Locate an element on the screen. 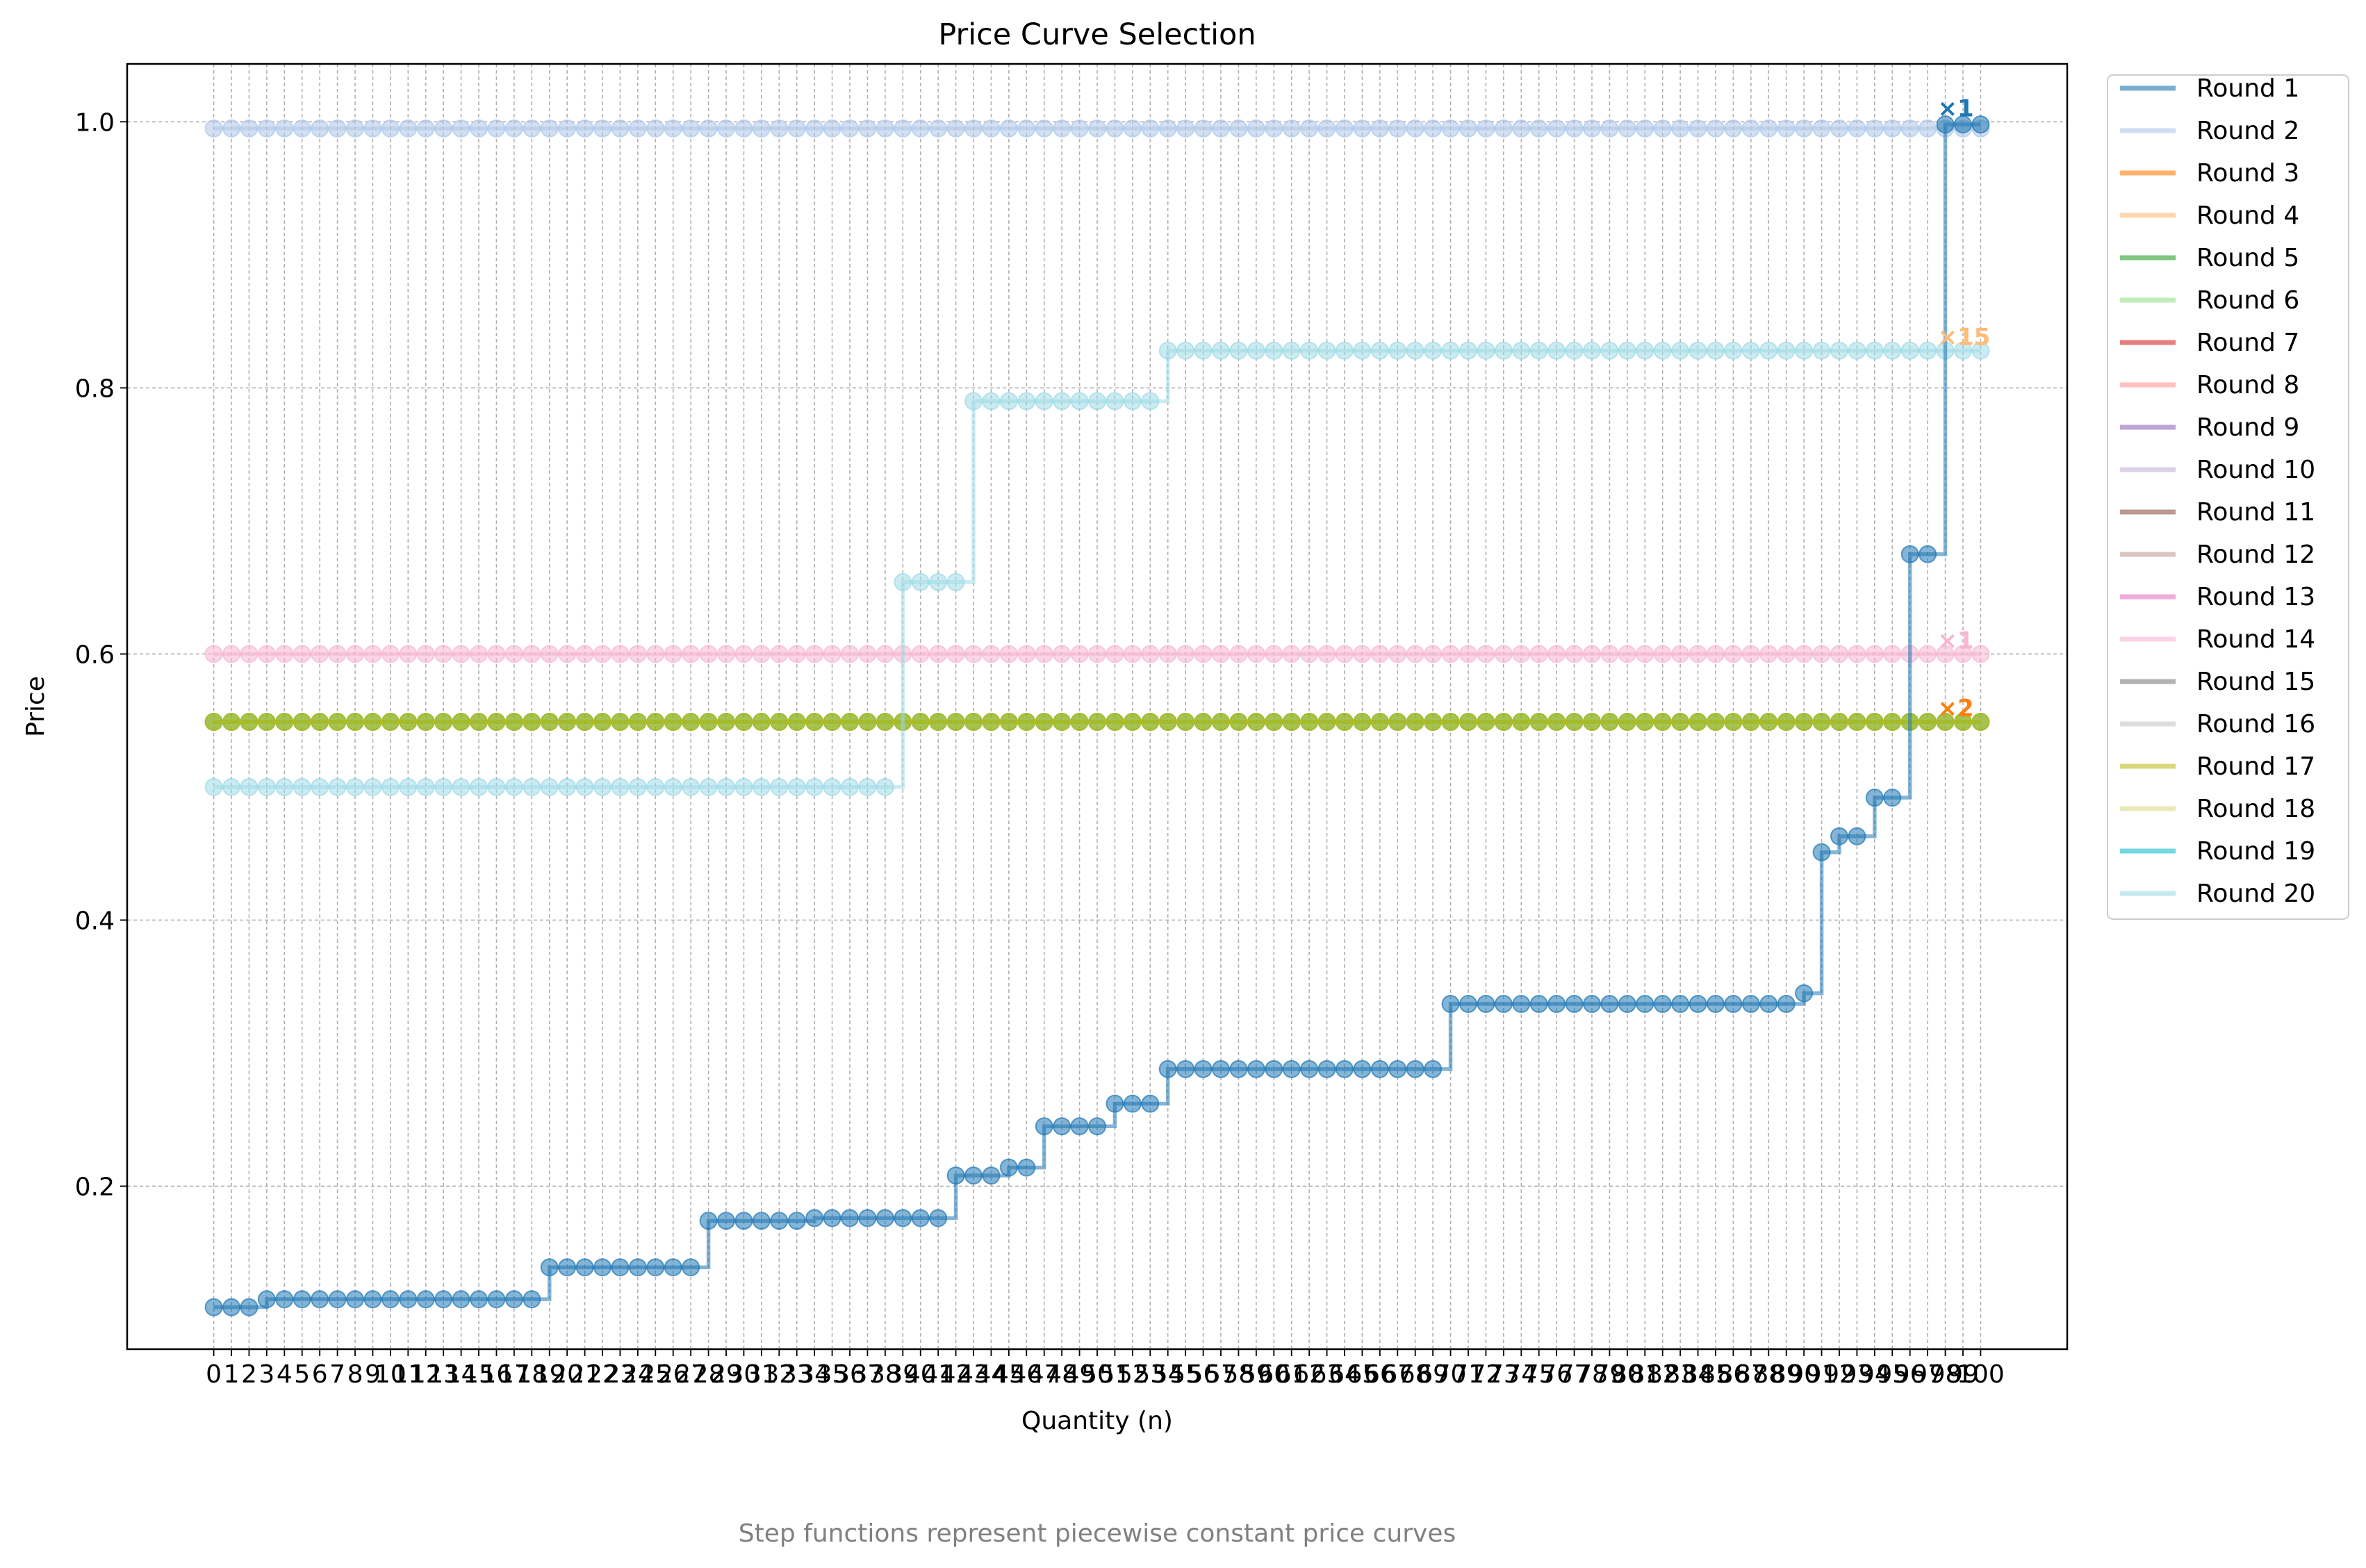 This screenshot has width=2366, height=1568. x-tick-label: 51 is located at coordinates (1115, 1374).